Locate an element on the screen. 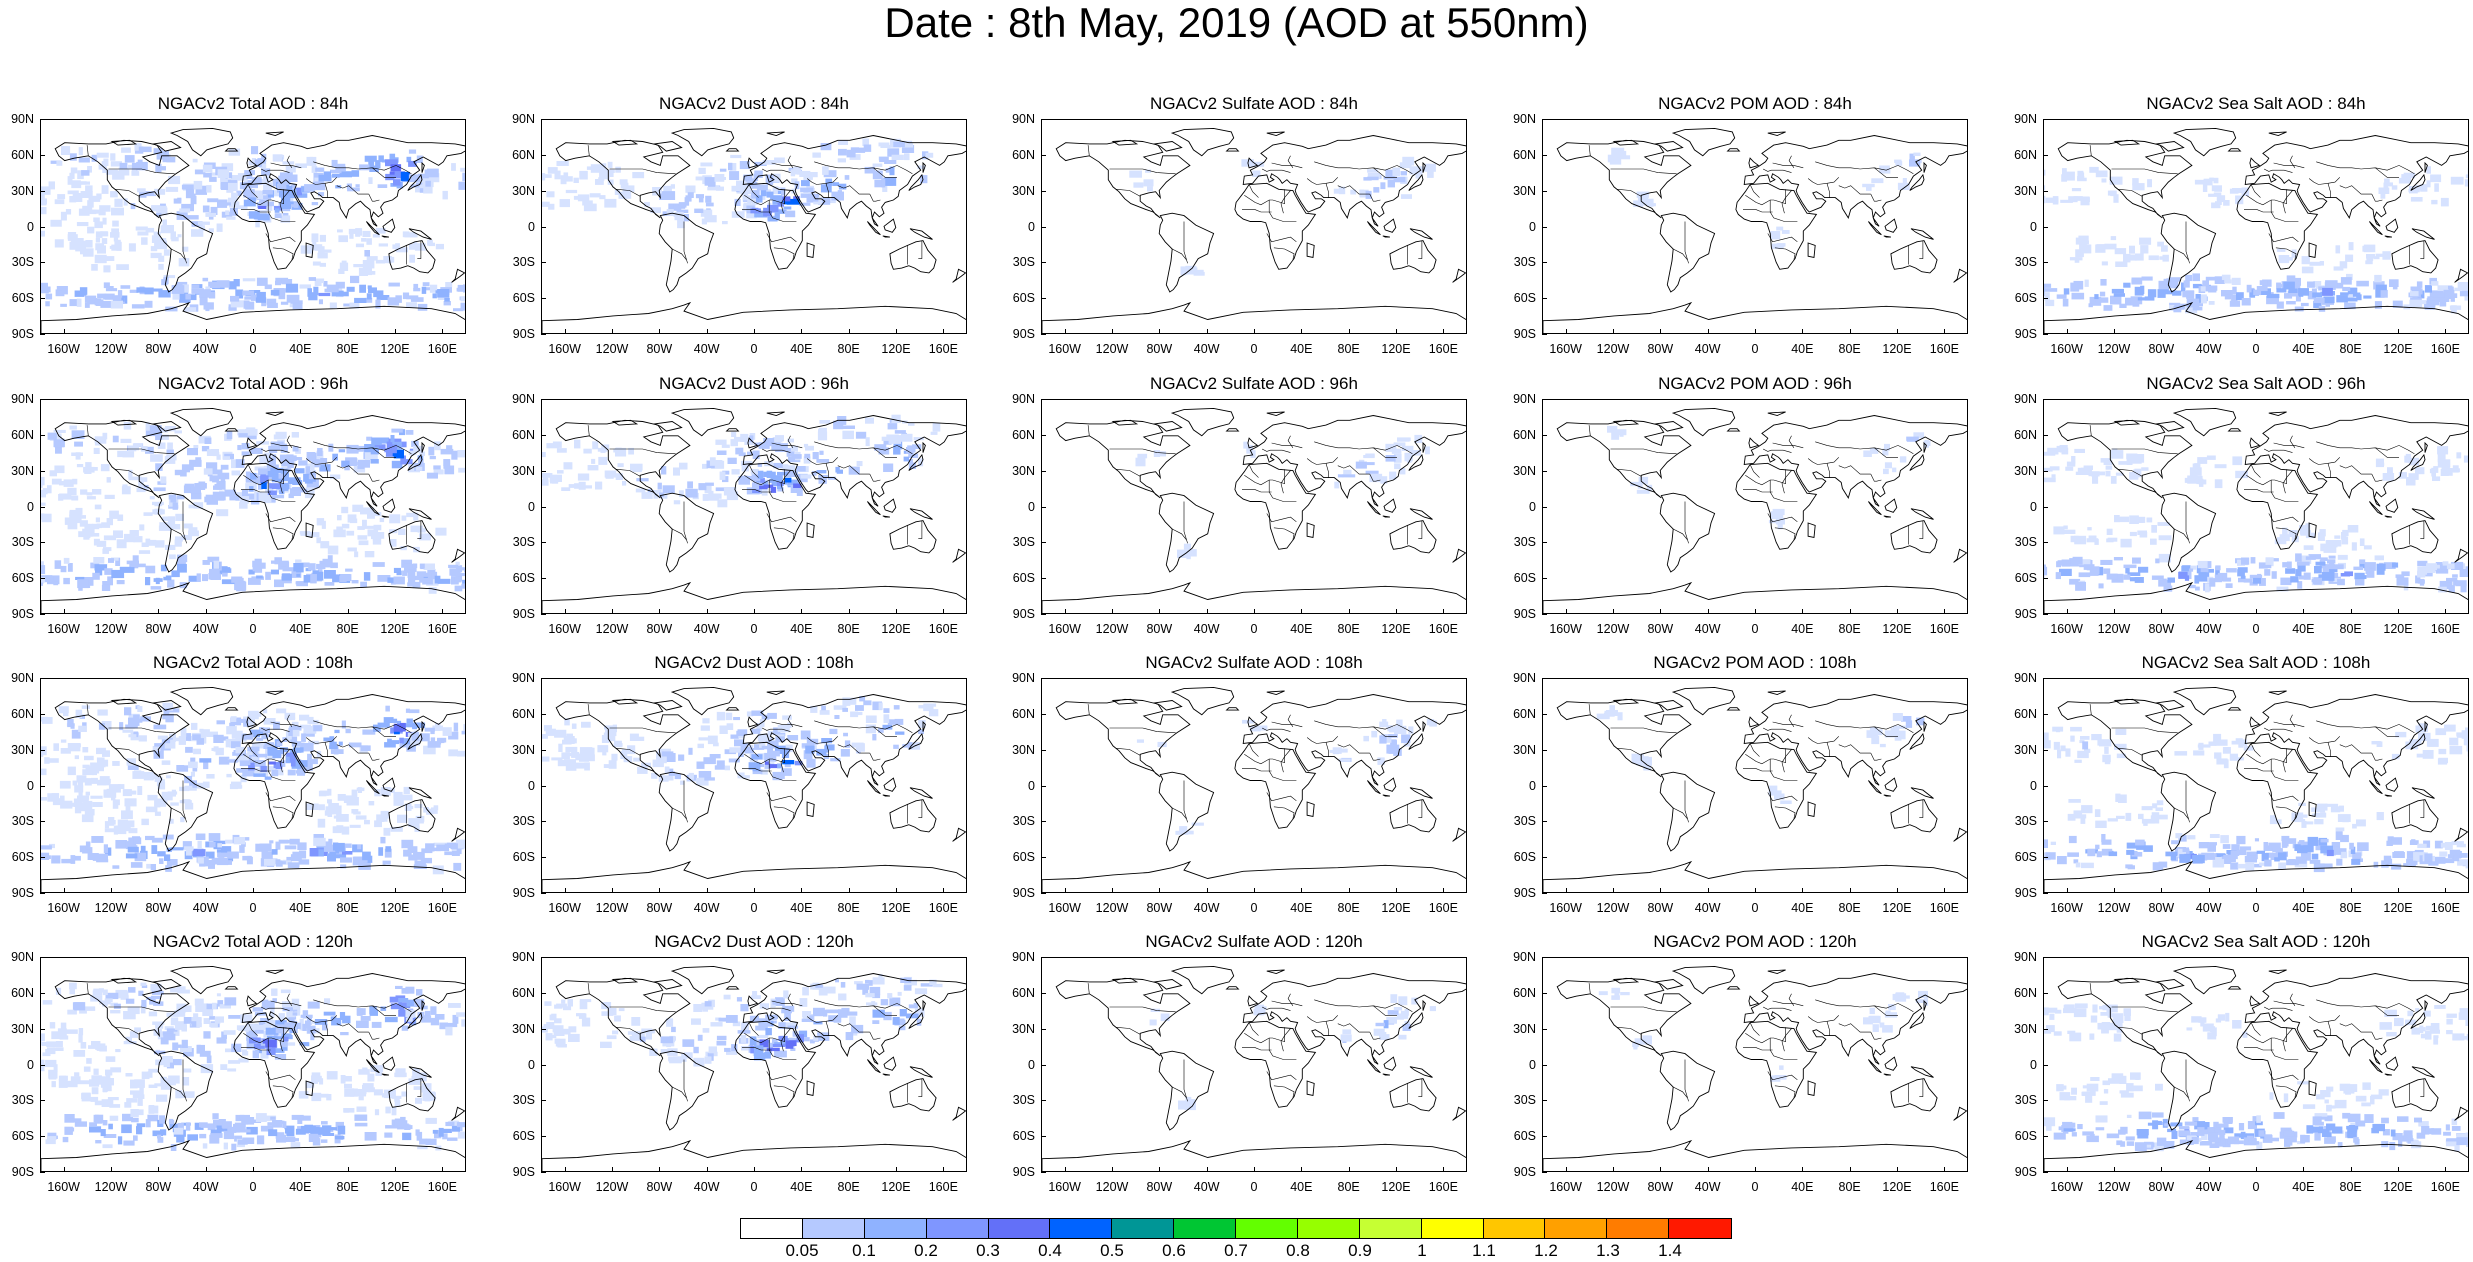 This screenshot has height=1262, width=2473. colorbar-box is located at coordinates (896, 1228).